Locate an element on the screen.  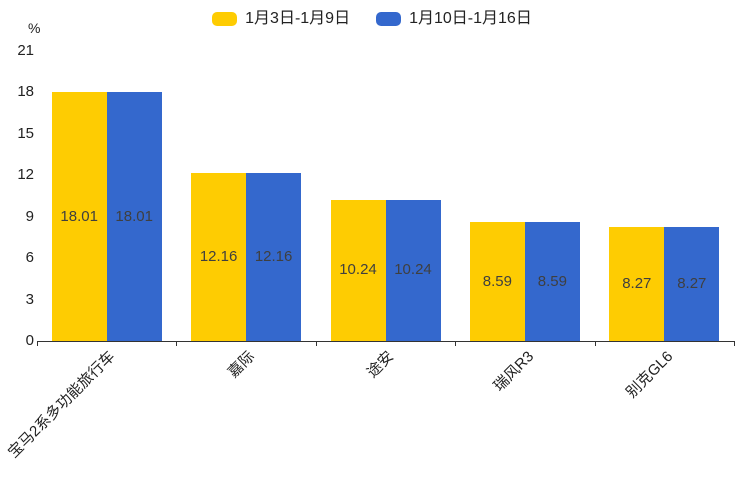
legend: 1月3日-1月9日 1月10日-1月16日 is located at coordinates (372, 19).